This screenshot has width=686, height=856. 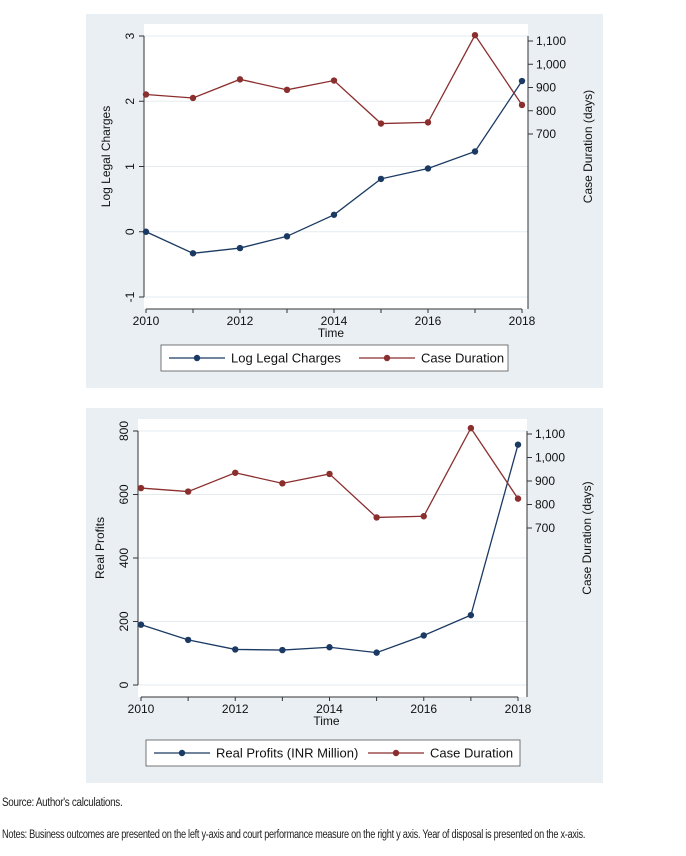 I want to click on source-note: Source: Author's calculations., so click(x=62, y=803).